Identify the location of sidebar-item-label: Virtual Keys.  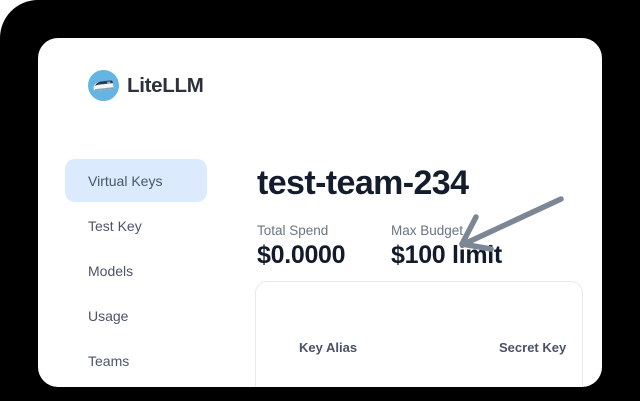
(125, 180).